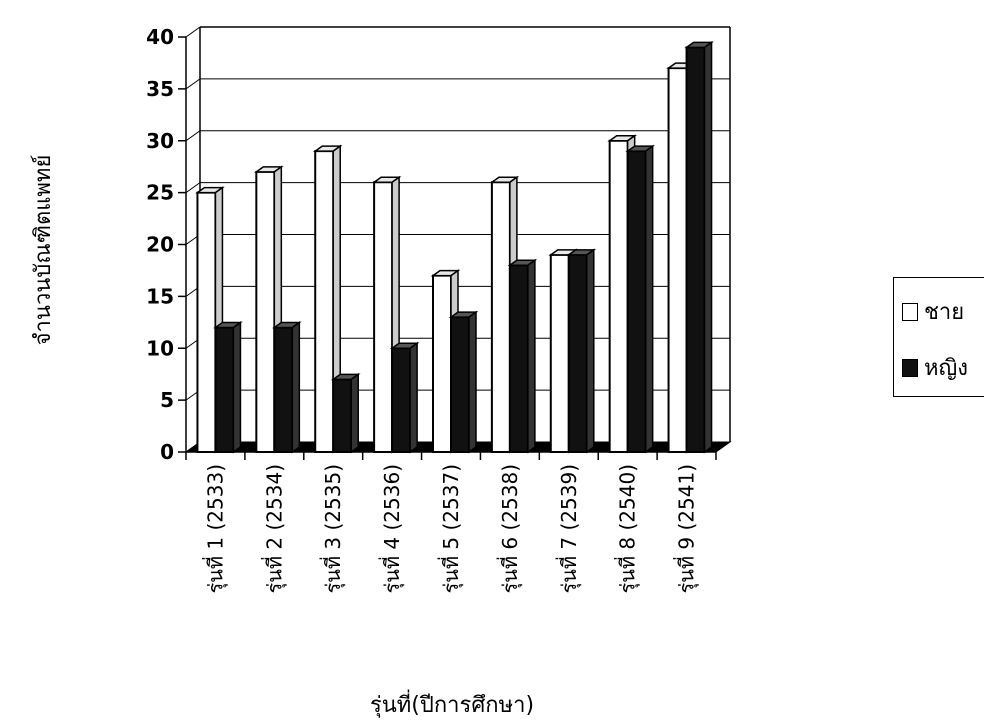  I want to click on x-tick-label: รุ่นที่ 5 (2537), so click(450, 529).